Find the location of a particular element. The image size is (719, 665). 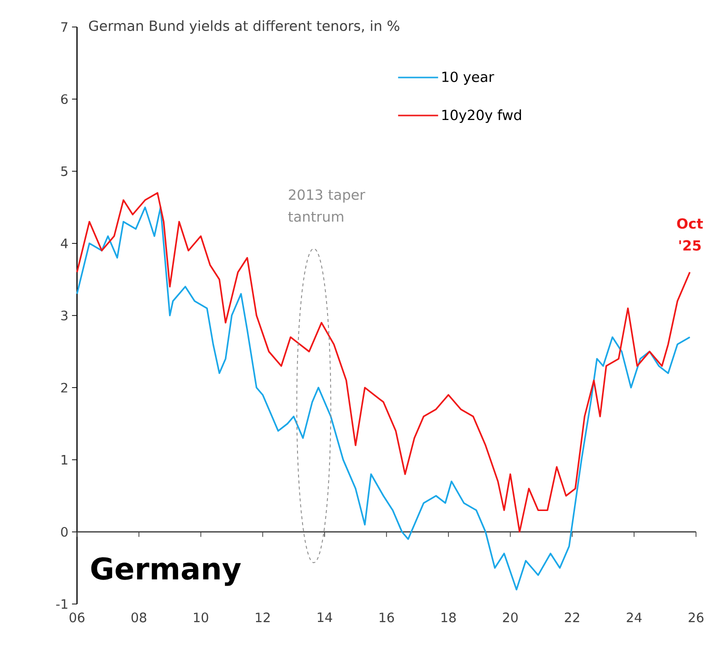

x-tick-label: 12 is located at coordinates (263, 617).